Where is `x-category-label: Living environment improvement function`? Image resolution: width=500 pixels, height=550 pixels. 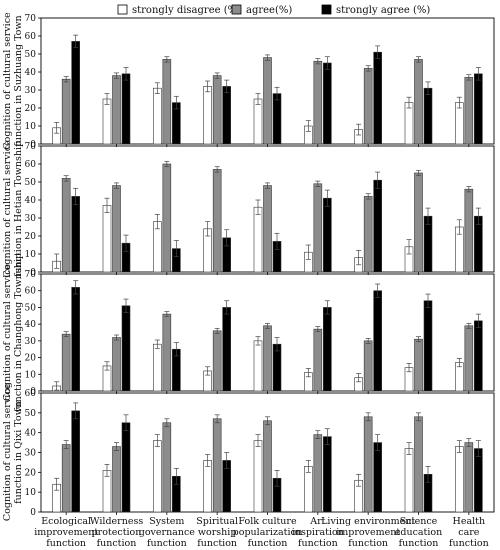
x-category-label: Living environment improvement function is located at coordinates (368, 532).